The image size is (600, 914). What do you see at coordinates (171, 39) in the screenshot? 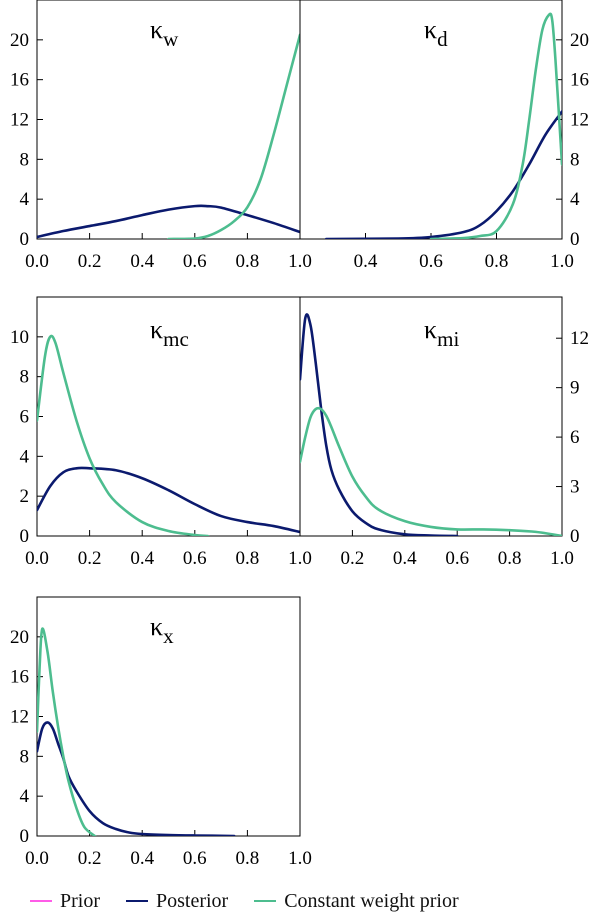
I see `panel-title-subscript: w` at bounding box center [171, 39].